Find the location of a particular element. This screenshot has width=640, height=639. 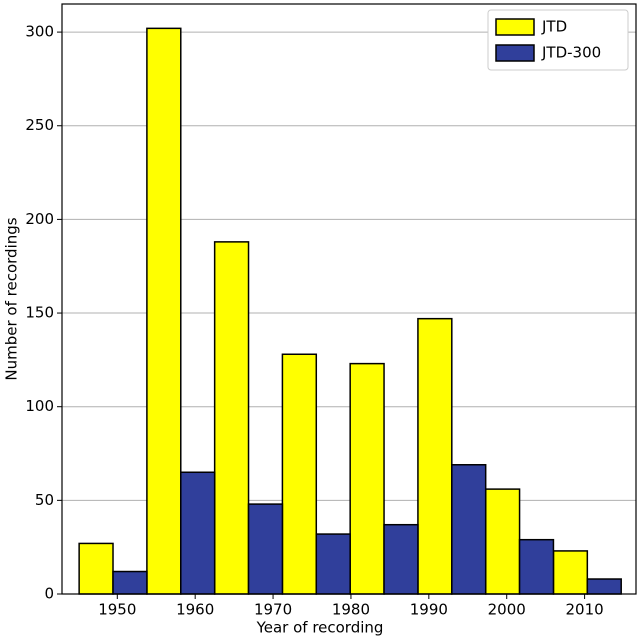

x-tick-label: 2010 is located at coordinates (585, 610).